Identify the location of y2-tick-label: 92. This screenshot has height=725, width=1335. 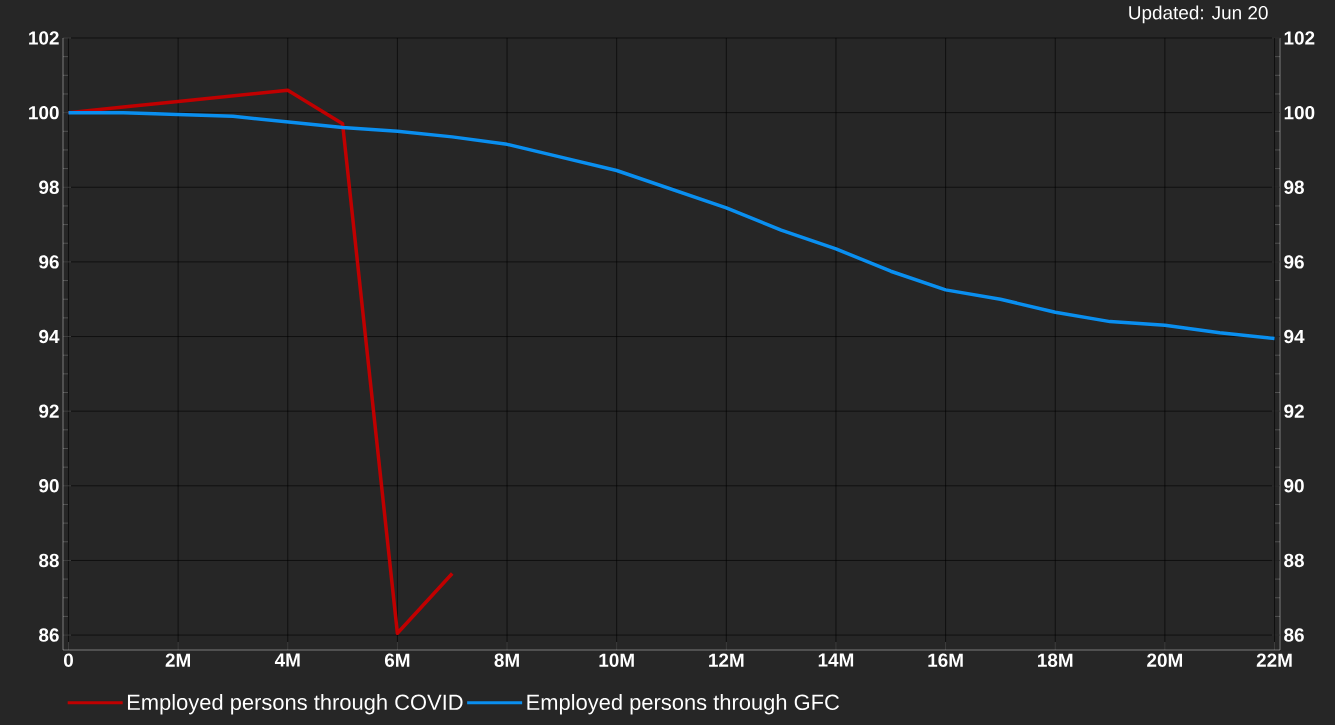
(1294, 411).